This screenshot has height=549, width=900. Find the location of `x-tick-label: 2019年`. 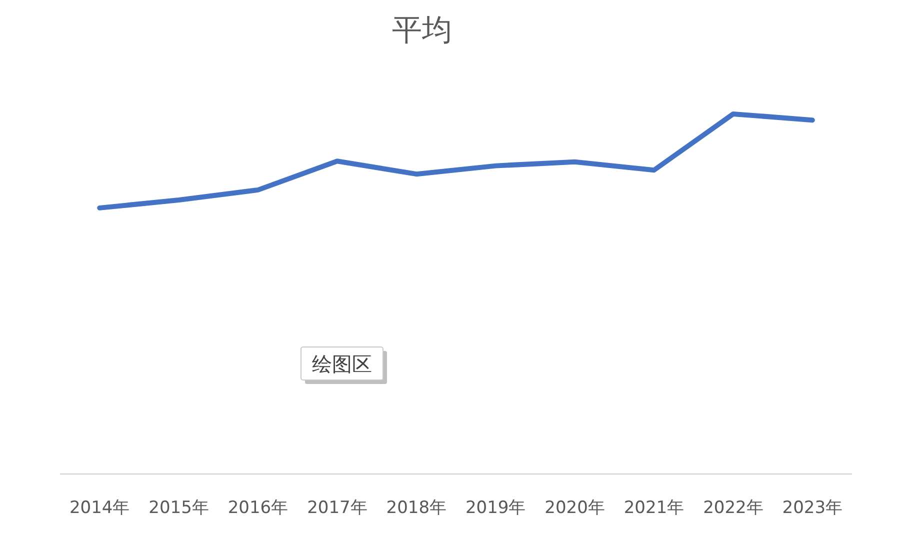

x-tick-label: 2019年 is located at coordinates (495, 508).